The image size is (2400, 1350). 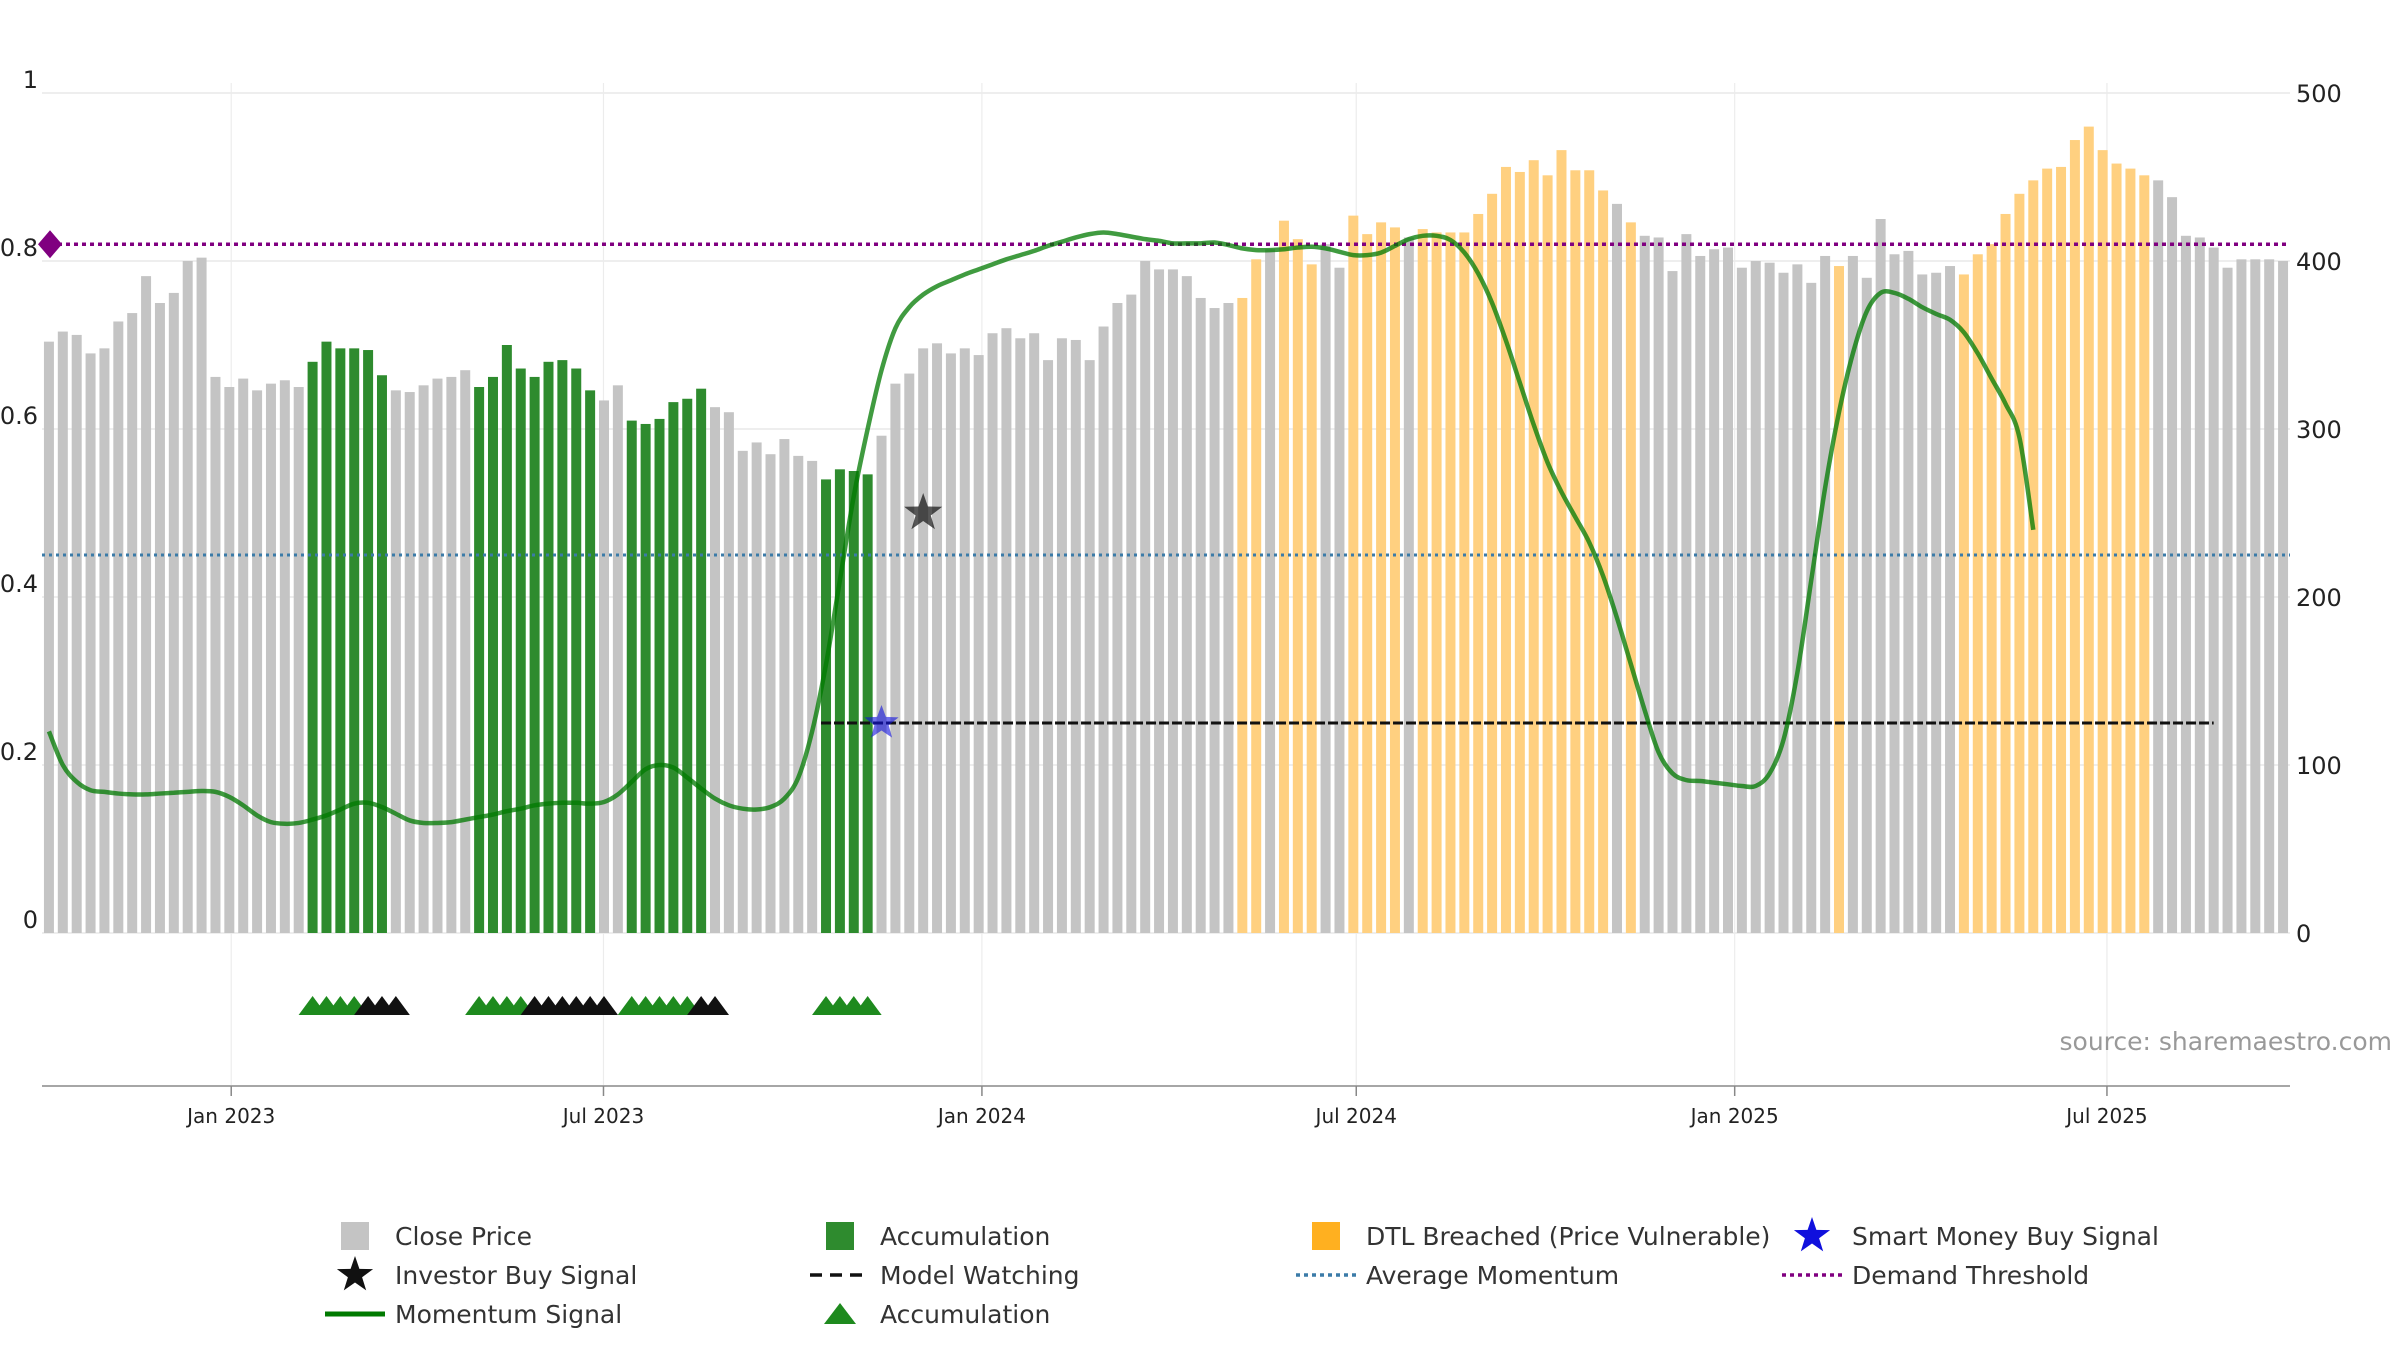 I want to click on accumulation-triangle-icon, so click(x=867, y=1005).